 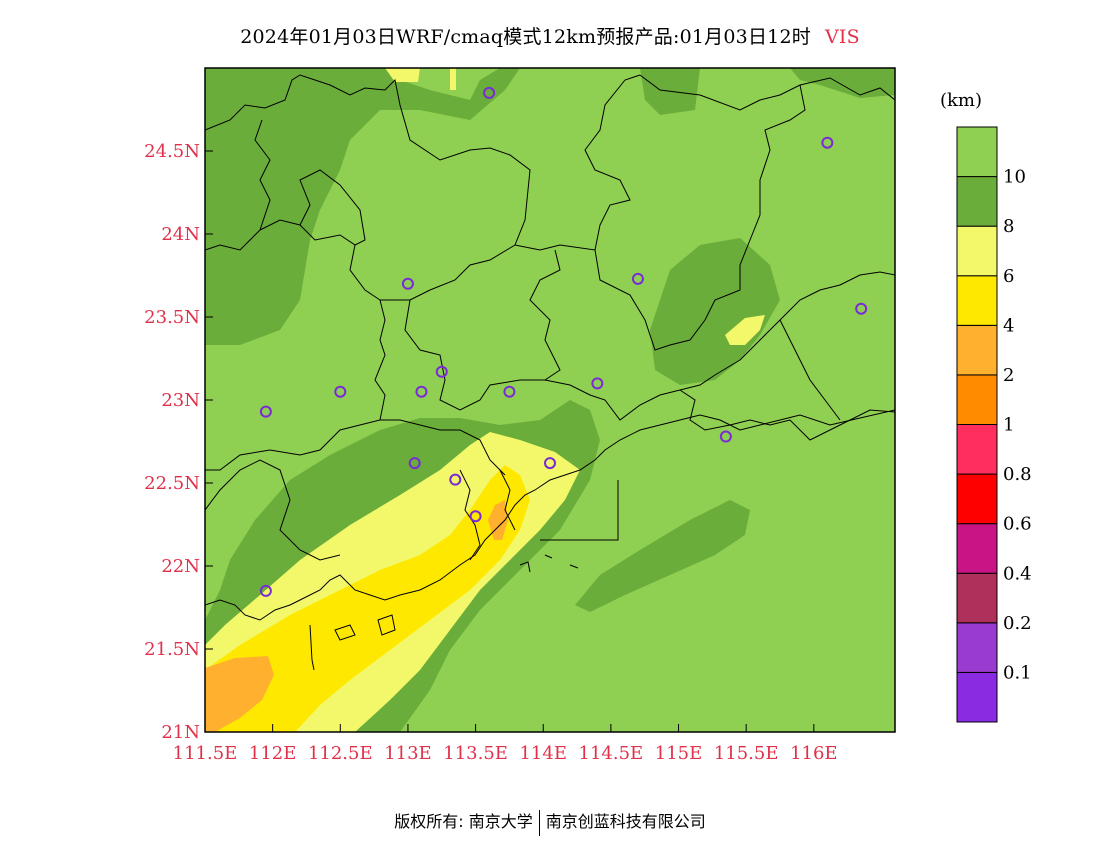 What do you see at coordinates (543, 753) in the screenshot?
I see `lon-tick-label: 114E` at bounding box center [543, 753].